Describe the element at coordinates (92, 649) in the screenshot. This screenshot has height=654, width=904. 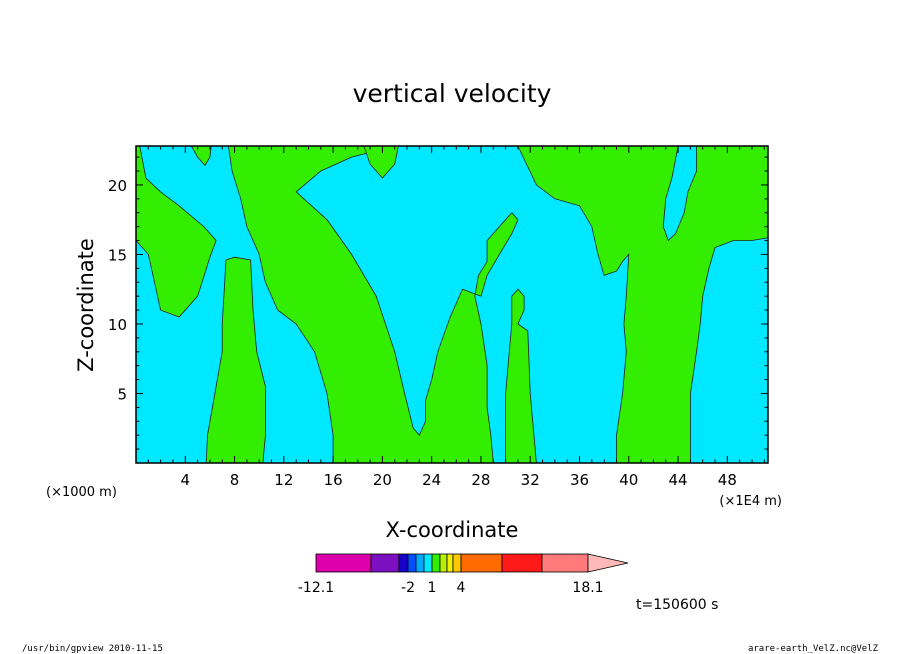
I see `footer-left: /usr/bin/gpview 2010-11-15` at that location.